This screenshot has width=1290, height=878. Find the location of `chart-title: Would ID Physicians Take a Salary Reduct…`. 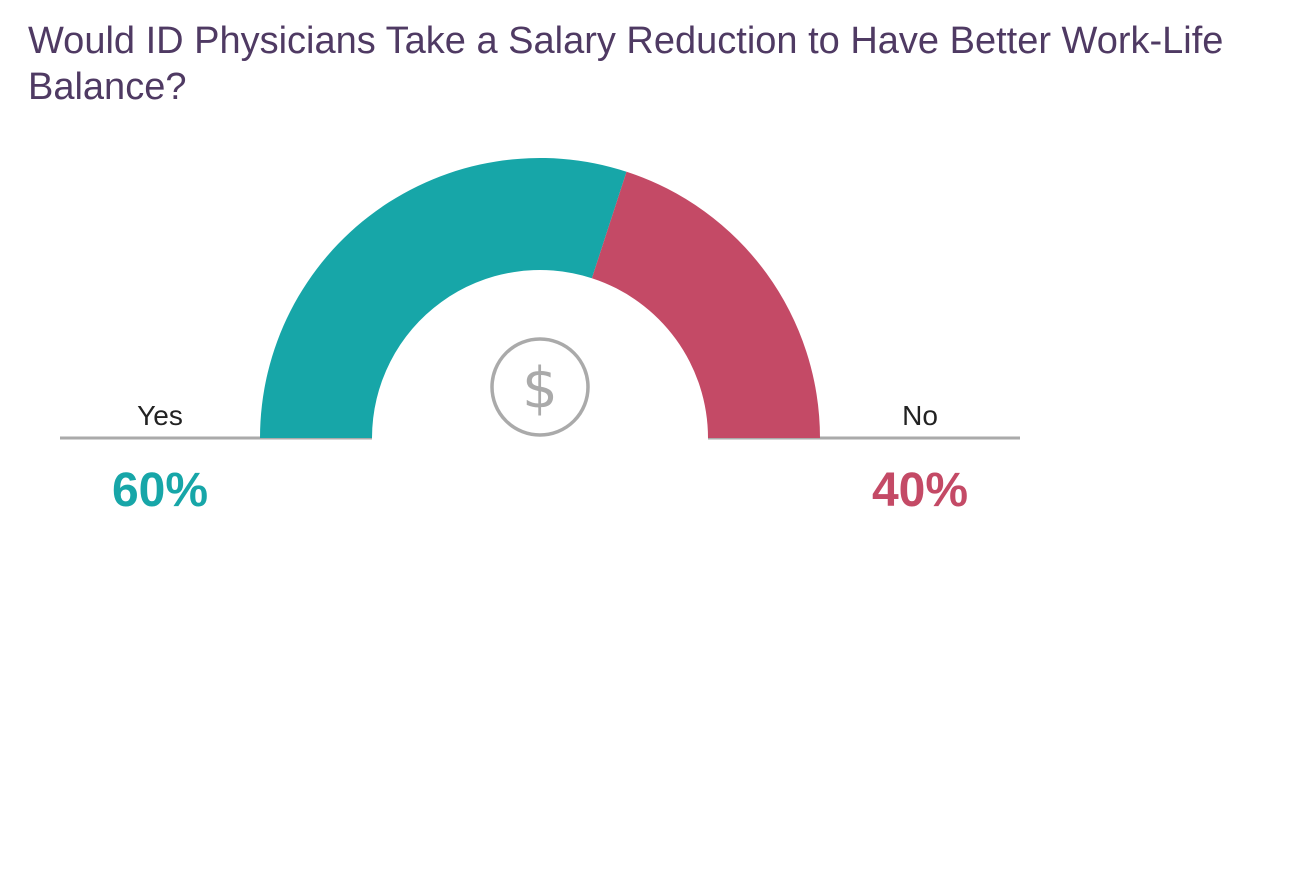

chart-title: Would ID Physicians Take a Salary Reduct… is located at coordinates (626, 64).